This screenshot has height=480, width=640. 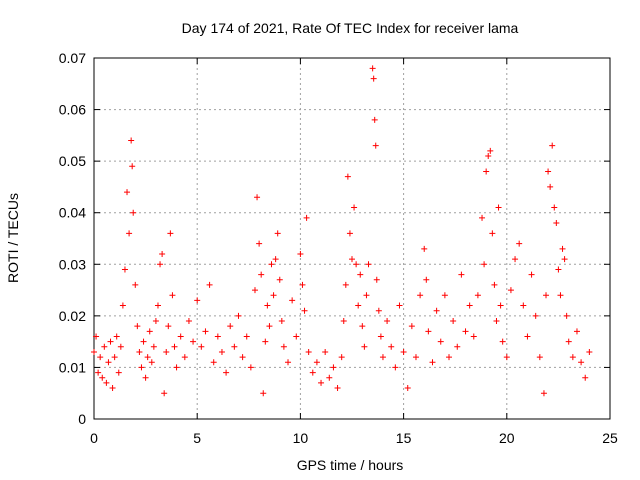 What do you see at coordinates (13, 238) in the screenshot?
I see `y-axis-label: ROTI / TECUs` at bounding box center [13, 238].